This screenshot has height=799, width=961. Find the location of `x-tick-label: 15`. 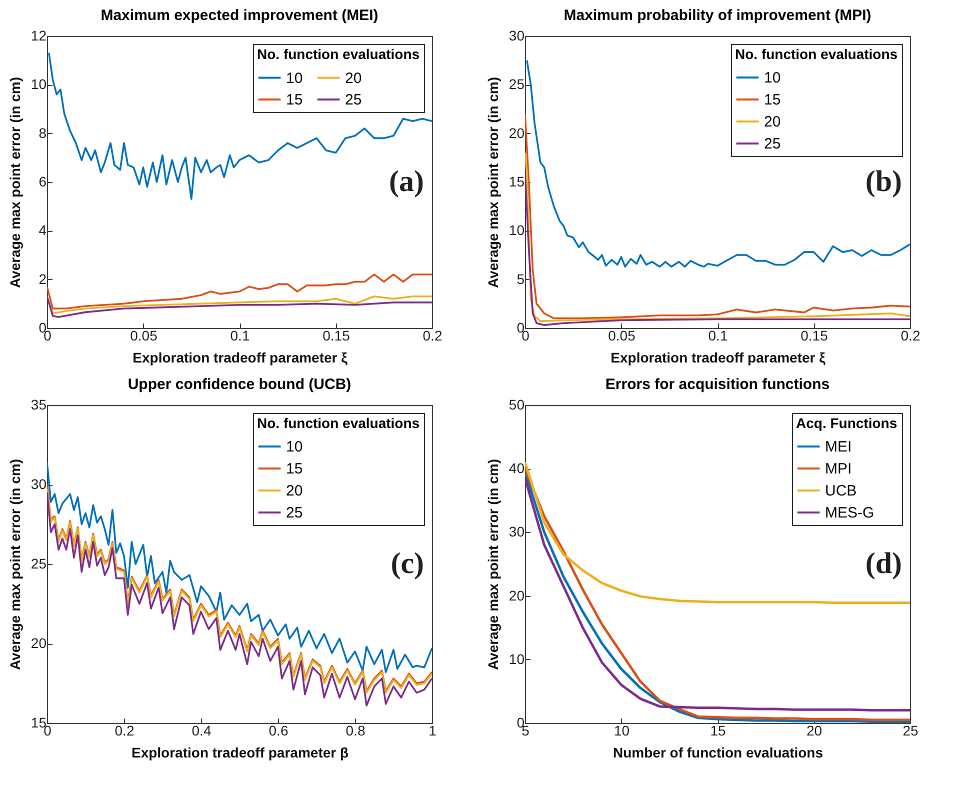

x-tick-label: 15 is located at coordinates (718, 730).